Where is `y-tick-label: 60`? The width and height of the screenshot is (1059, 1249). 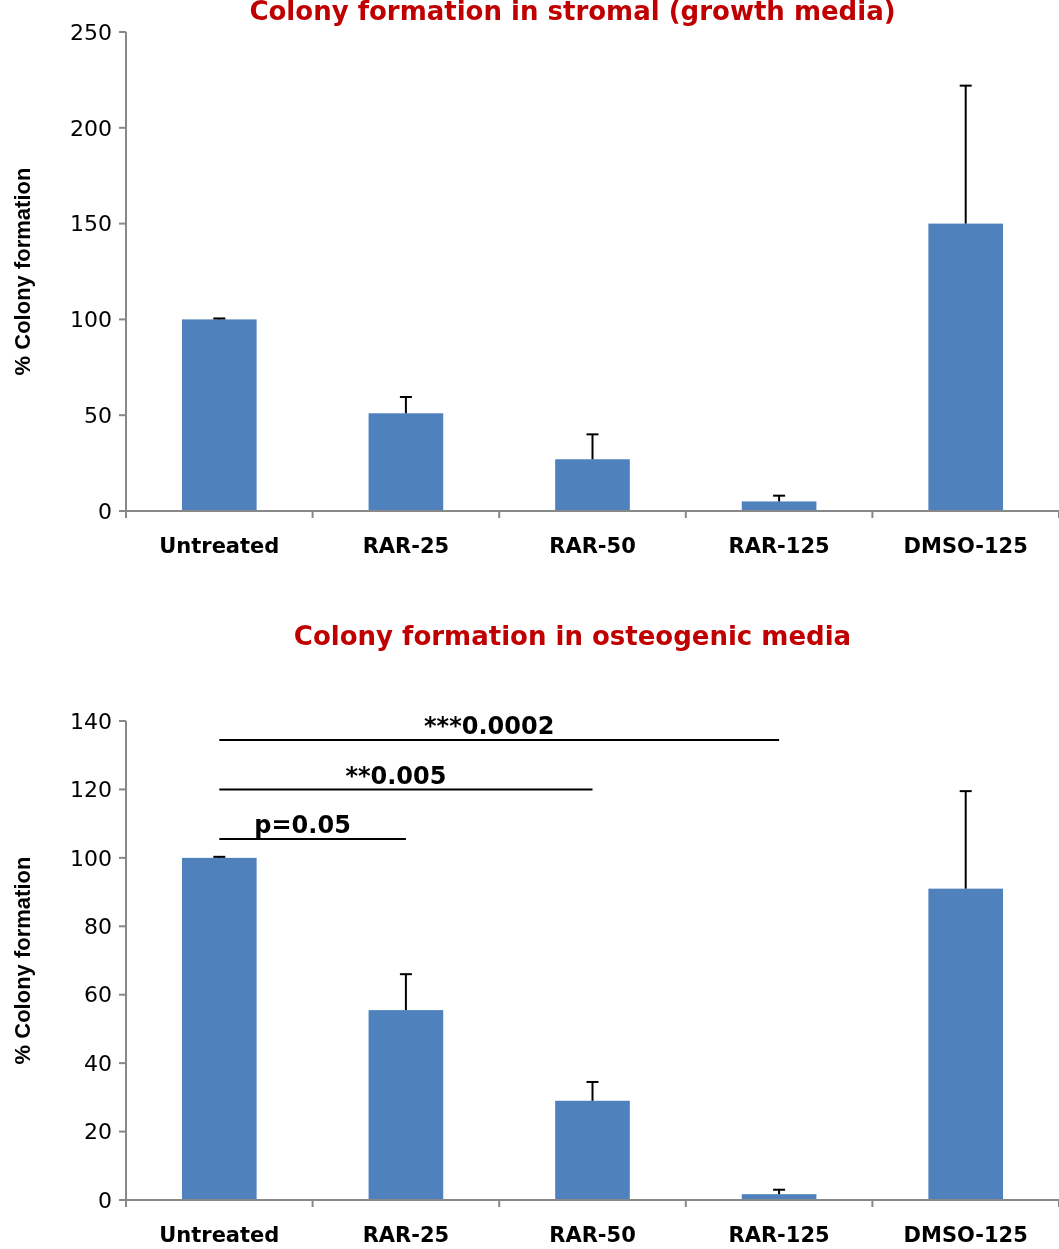 y-tick-label: 60 is located at coordinates (98, 995).